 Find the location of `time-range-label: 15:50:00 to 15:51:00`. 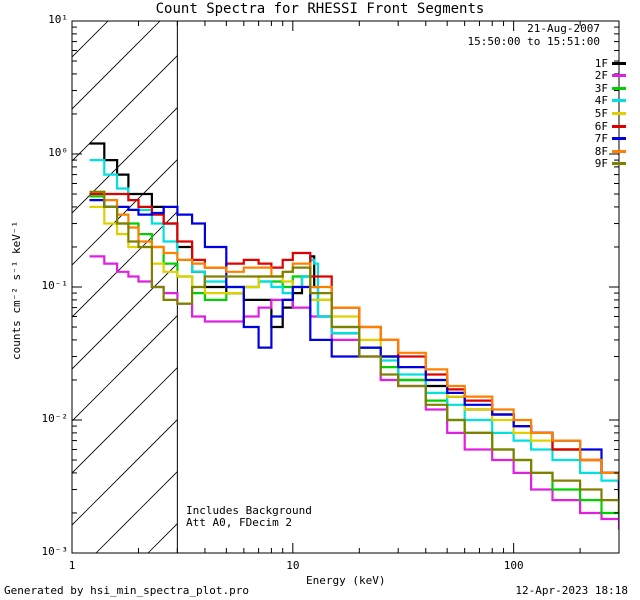

time-range-label: 15:50:00 to 15:51:00 is located at coordinates (533, 41).